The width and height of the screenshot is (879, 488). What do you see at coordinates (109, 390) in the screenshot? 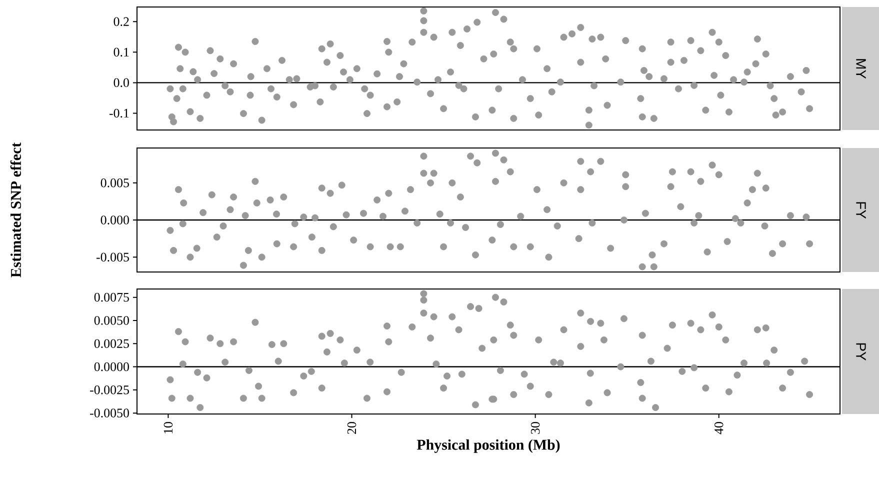
I see `y-tick-label: -0.0025` at bounding box center [109, 390].